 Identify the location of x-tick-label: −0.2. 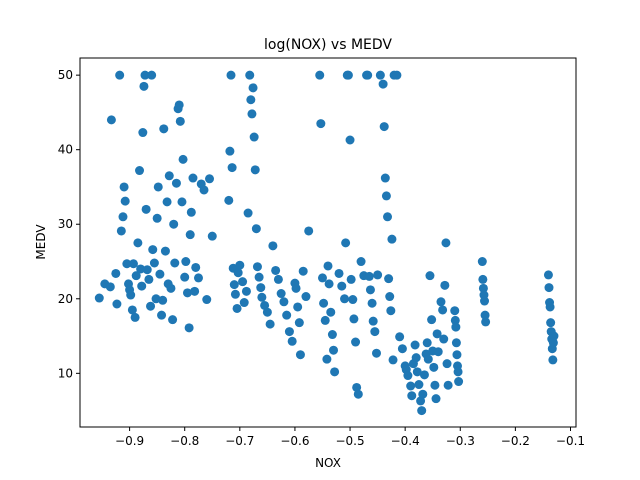
(515, 441).